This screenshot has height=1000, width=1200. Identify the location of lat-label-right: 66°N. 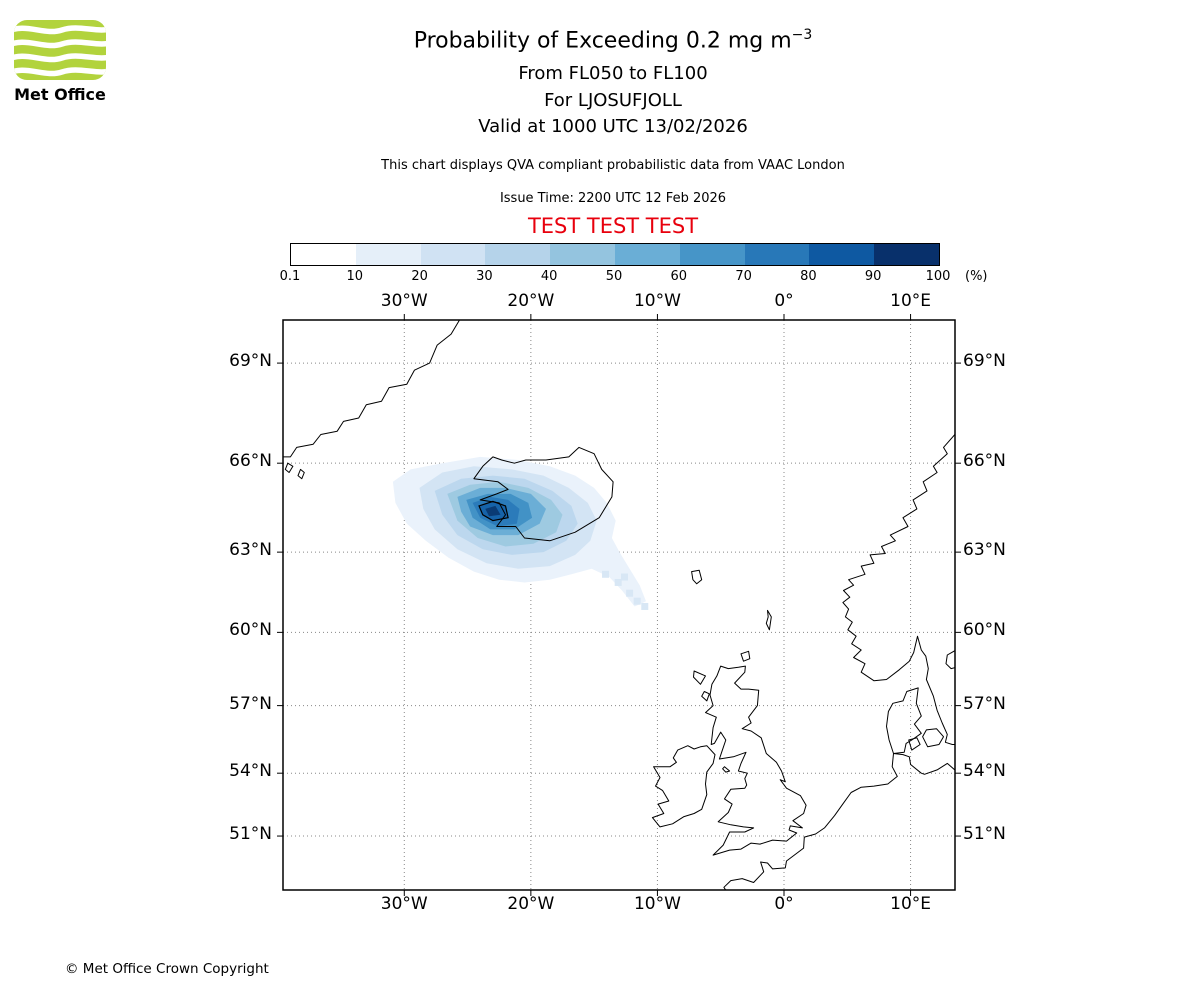
(984, 461).